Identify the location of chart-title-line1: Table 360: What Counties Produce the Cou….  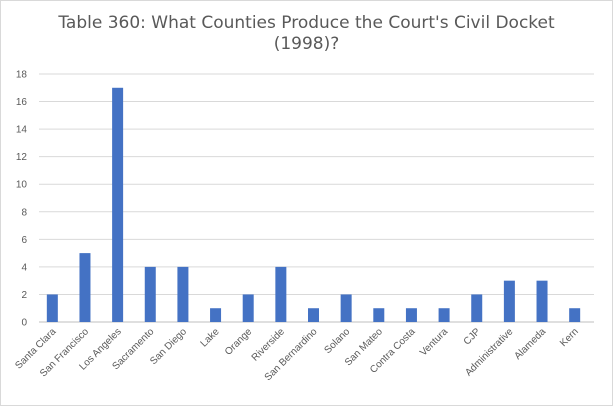
(306, 23).